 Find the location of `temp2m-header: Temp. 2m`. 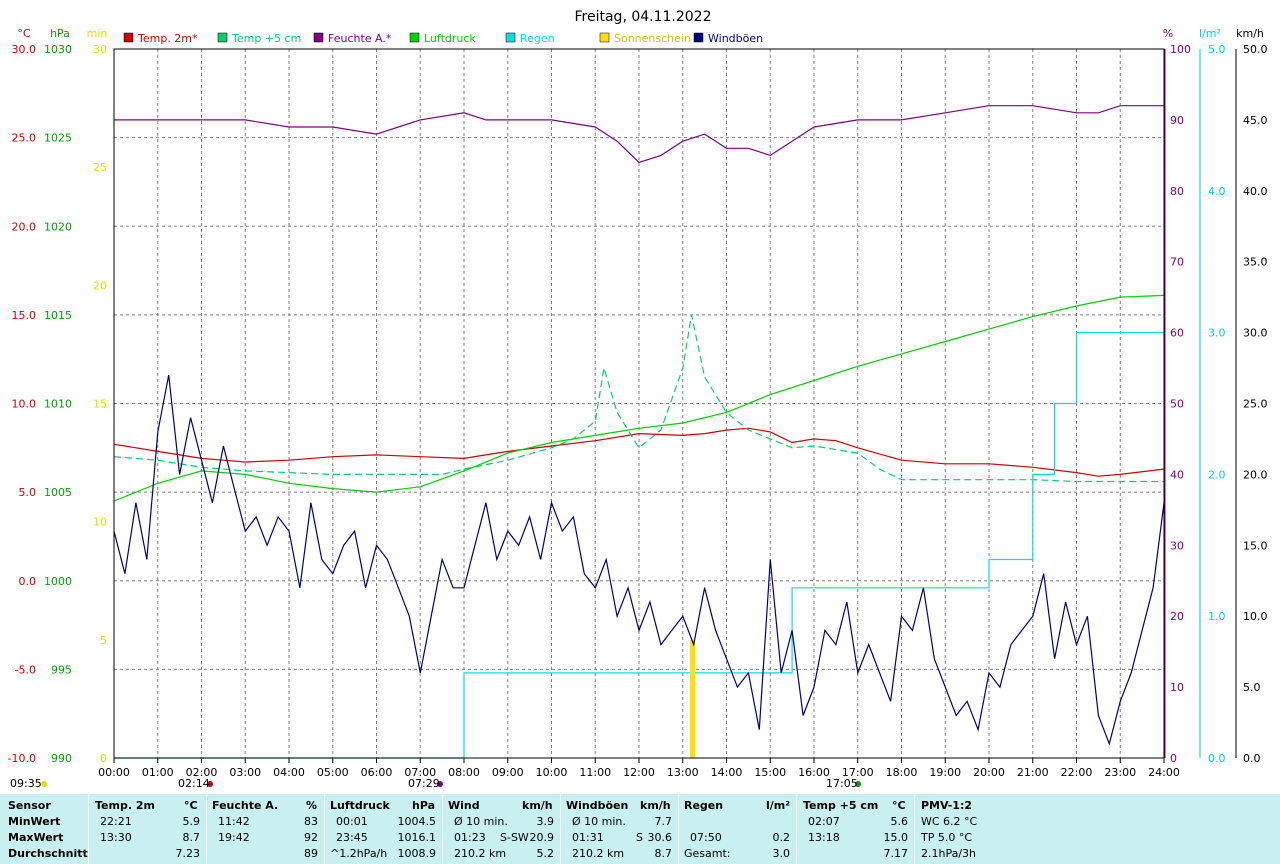

temp2m-header: Temp. 2m is located at coordinates (125, 805).